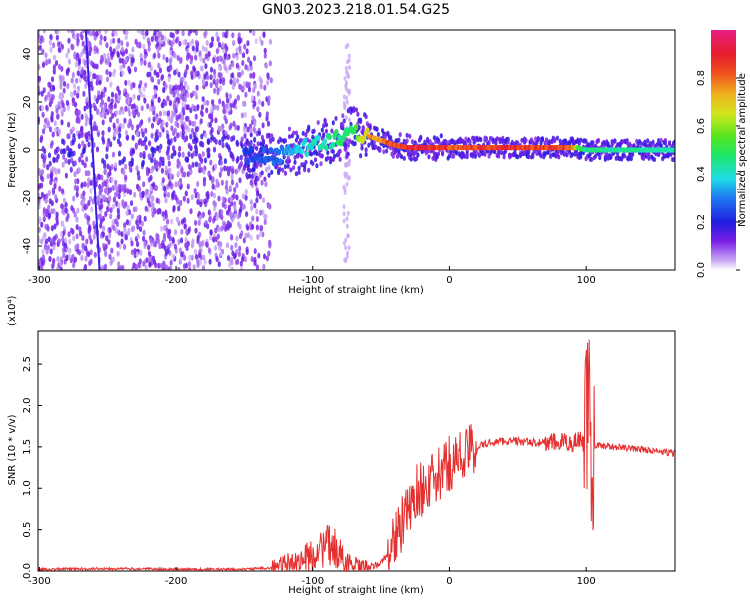  Describe the element at coordinates (27, 246) in the screenshot. I see `y-tick-label: -40` at that location.